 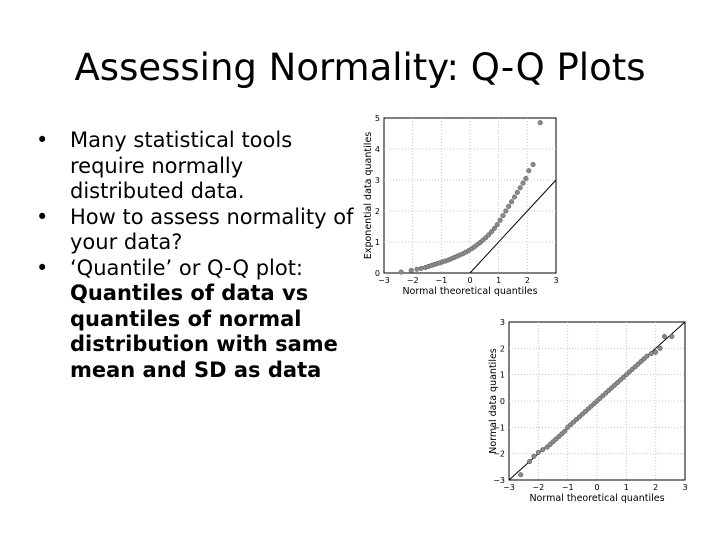 What do you see at coordinates (377, 149) in the screenshot?
I see `y-tick-label: 4` at bounding box center [377, 149].